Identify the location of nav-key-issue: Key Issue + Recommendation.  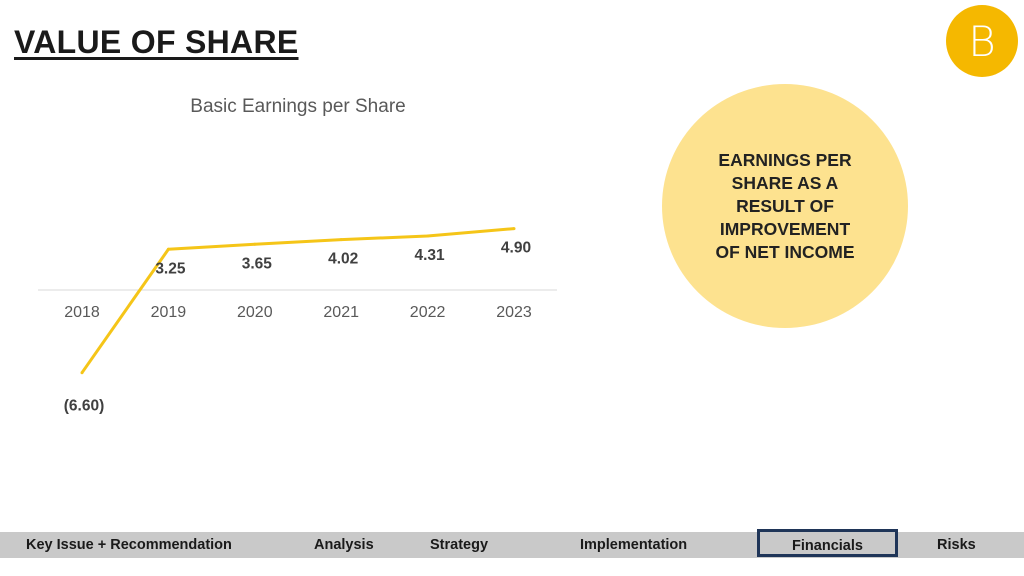
(129, 545).